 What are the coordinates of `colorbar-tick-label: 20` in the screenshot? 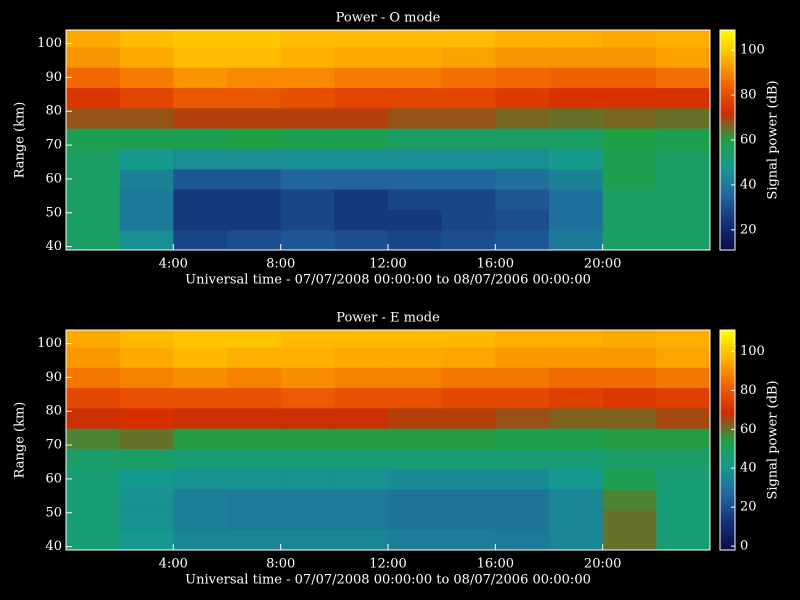 It's located at (748, 229).